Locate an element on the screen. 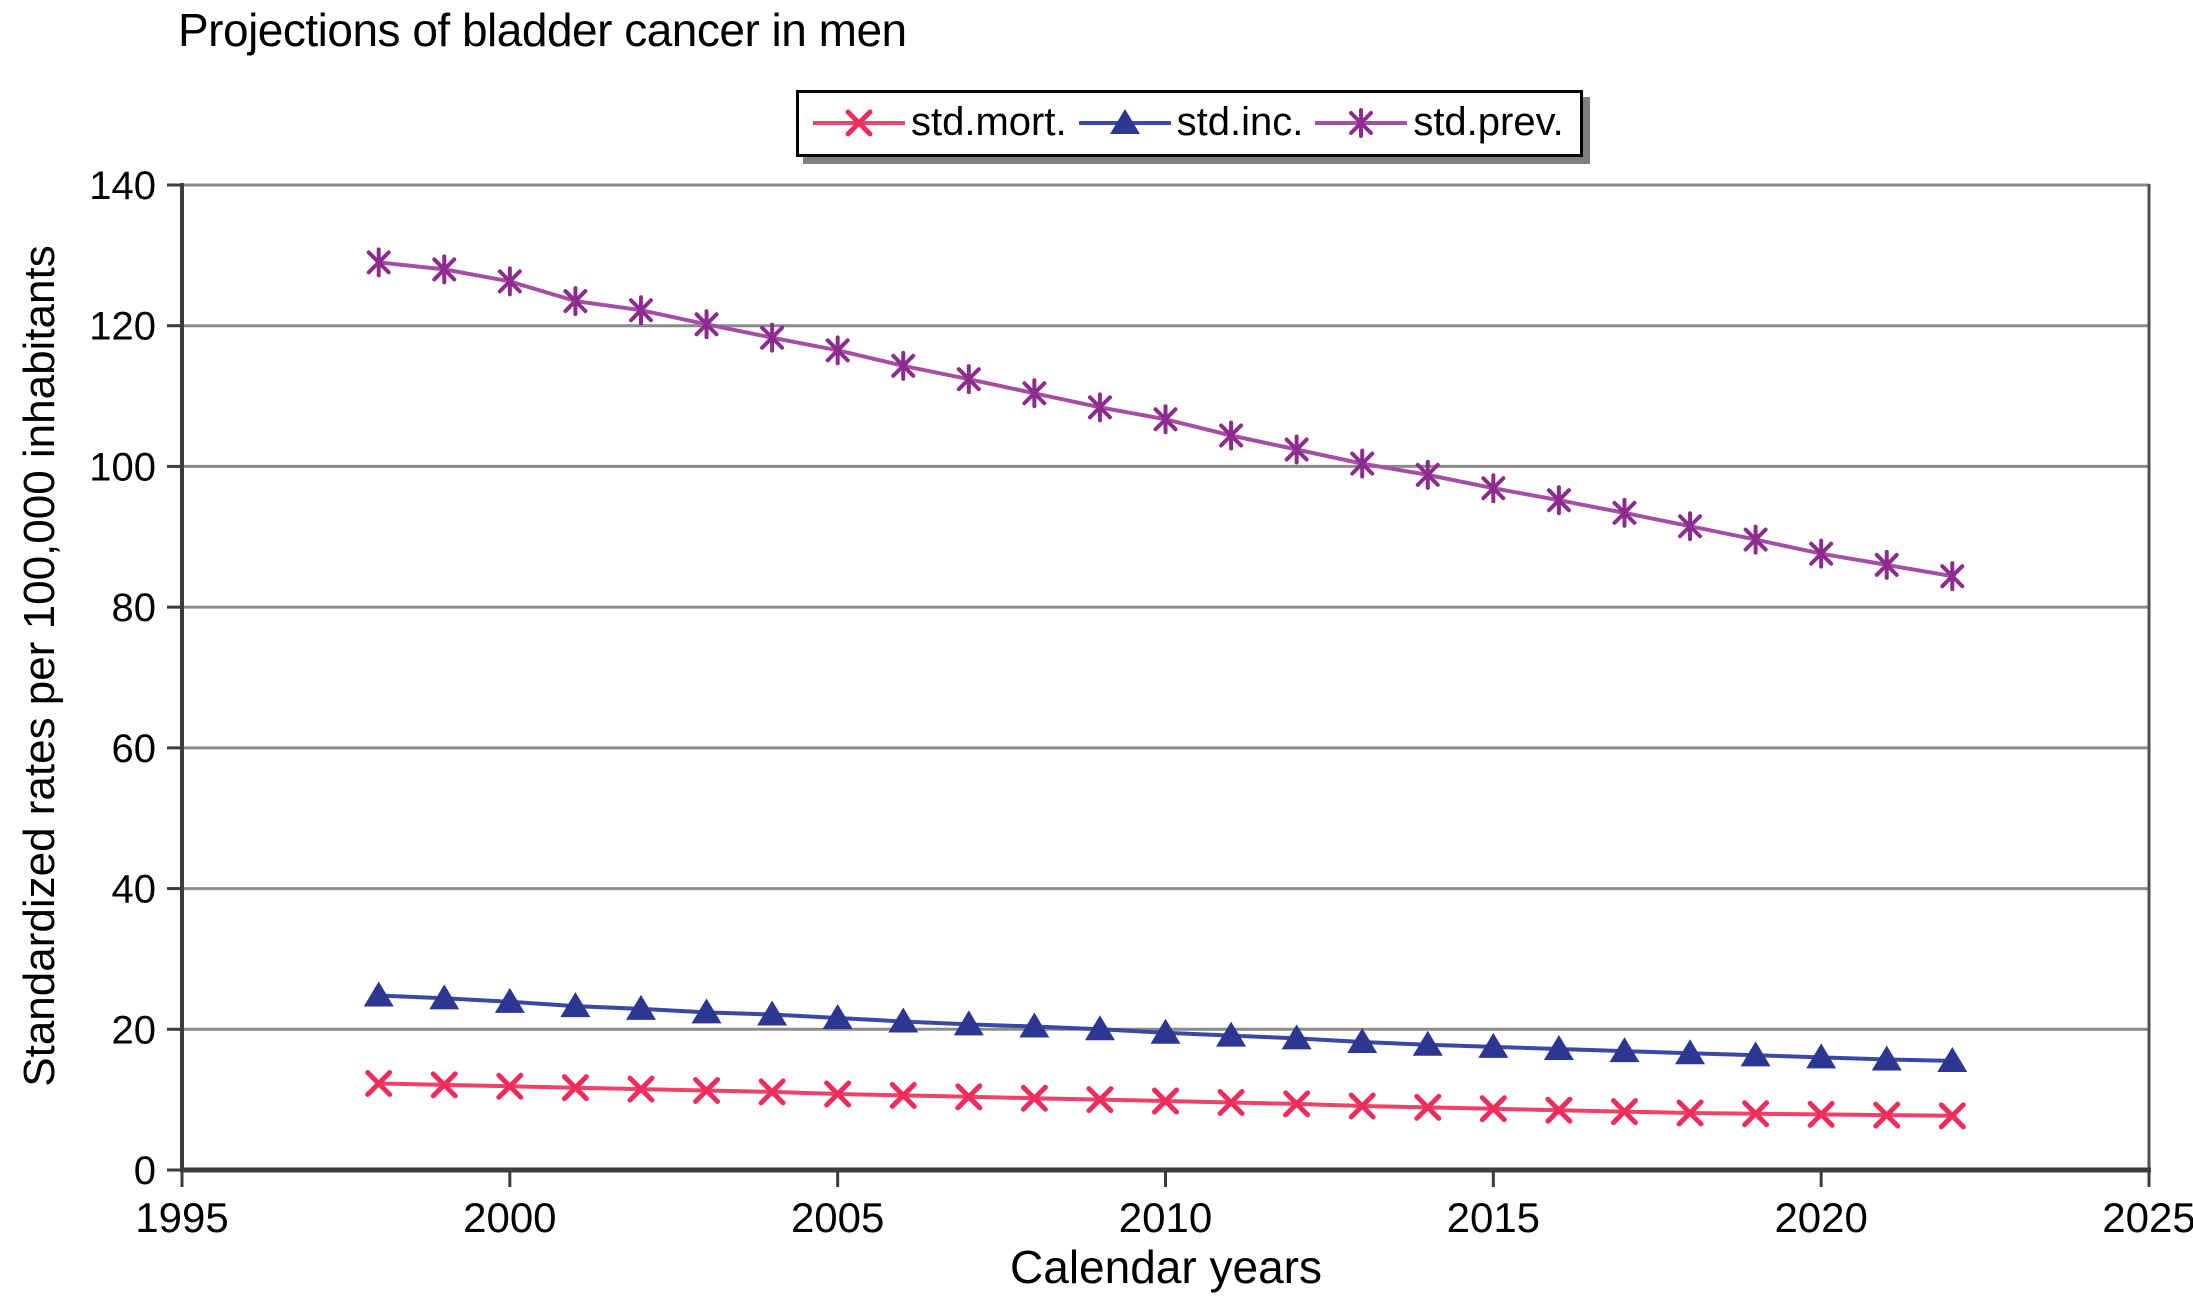  line-asterisk-marker-icon is located at coordinates (1361, 122).